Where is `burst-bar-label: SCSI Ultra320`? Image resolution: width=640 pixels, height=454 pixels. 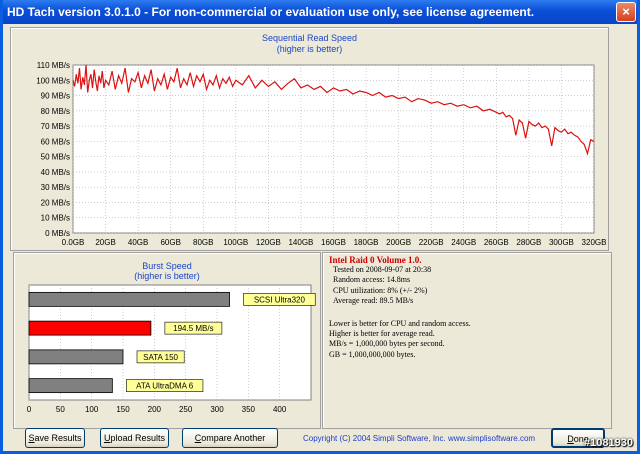 burst-bar-label: SCSI Ultra320 is located at coordinates (280, 299).